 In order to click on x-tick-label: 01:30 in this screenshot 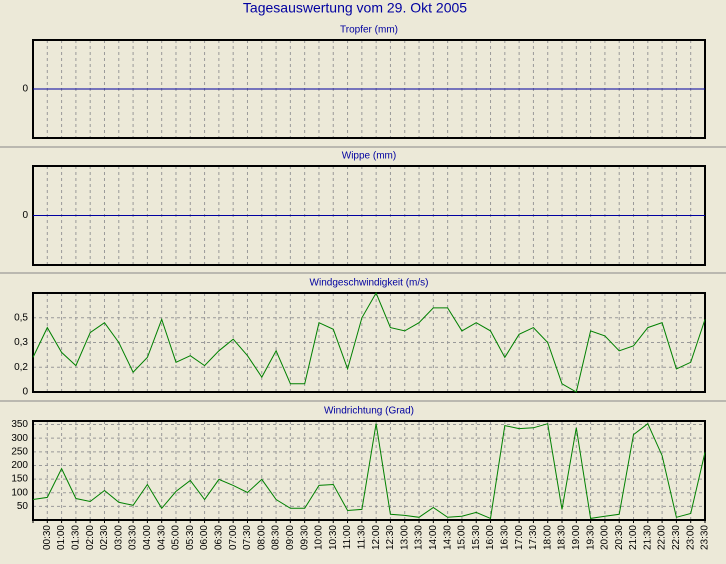, I will do `click(76, 537)`.